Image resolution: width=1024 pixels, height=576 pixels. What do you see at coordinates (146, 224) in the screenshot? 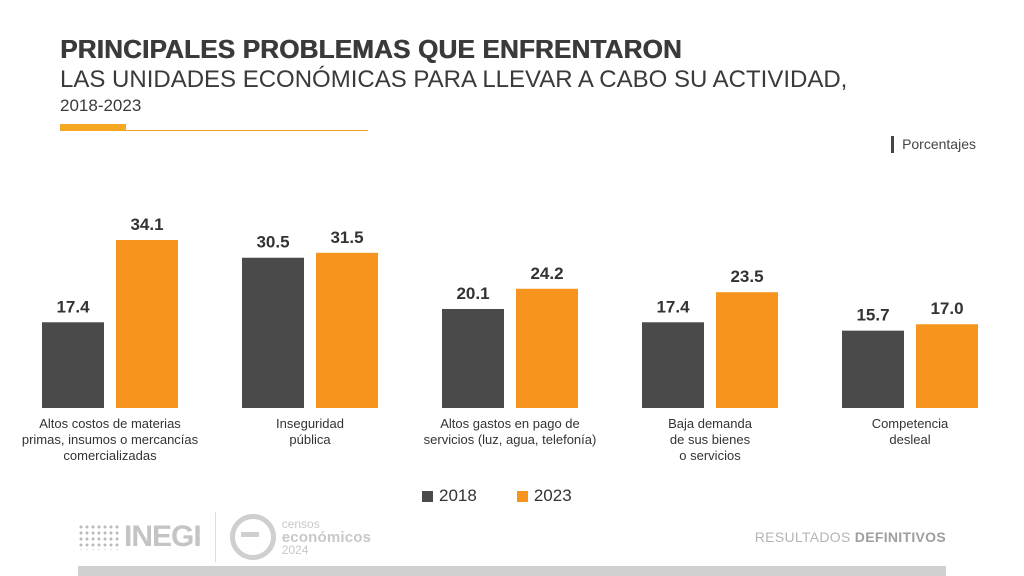
I see `data-label-2023-1: 34.1` at bounding box center [146, 224].